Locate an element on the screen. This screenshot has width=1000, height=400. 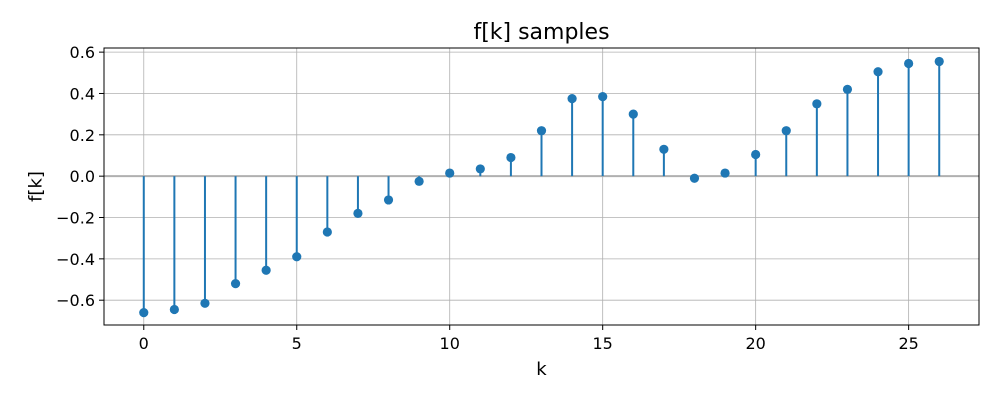
y-tick-label: −0.4 is located at coordinates (75, 259).